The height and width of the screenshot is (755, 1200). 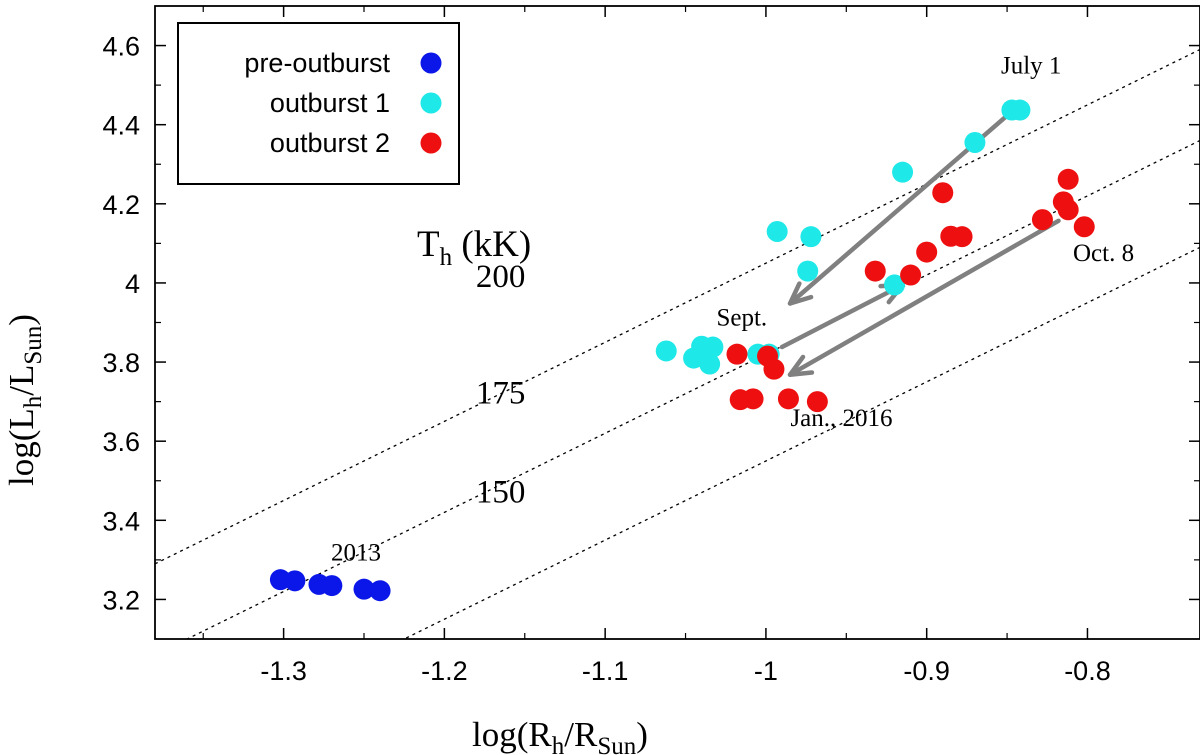 What do you see at coordinates (766, 671) in the screenshot?
I see `x-tick-label: -1` at bounding box center [766, 671].